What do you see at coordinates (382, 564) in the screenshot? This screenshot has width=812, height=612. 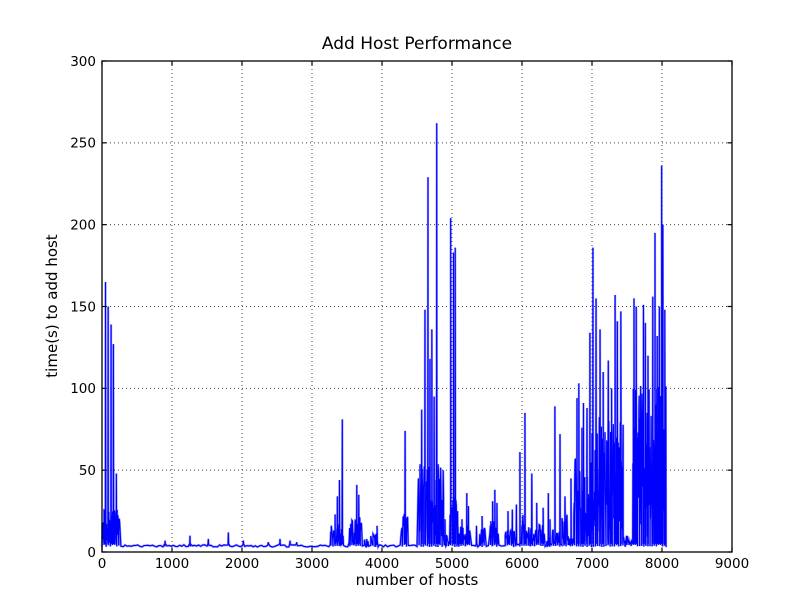 I see `x-tick-label: 4000` at bounding box center [382, 564].